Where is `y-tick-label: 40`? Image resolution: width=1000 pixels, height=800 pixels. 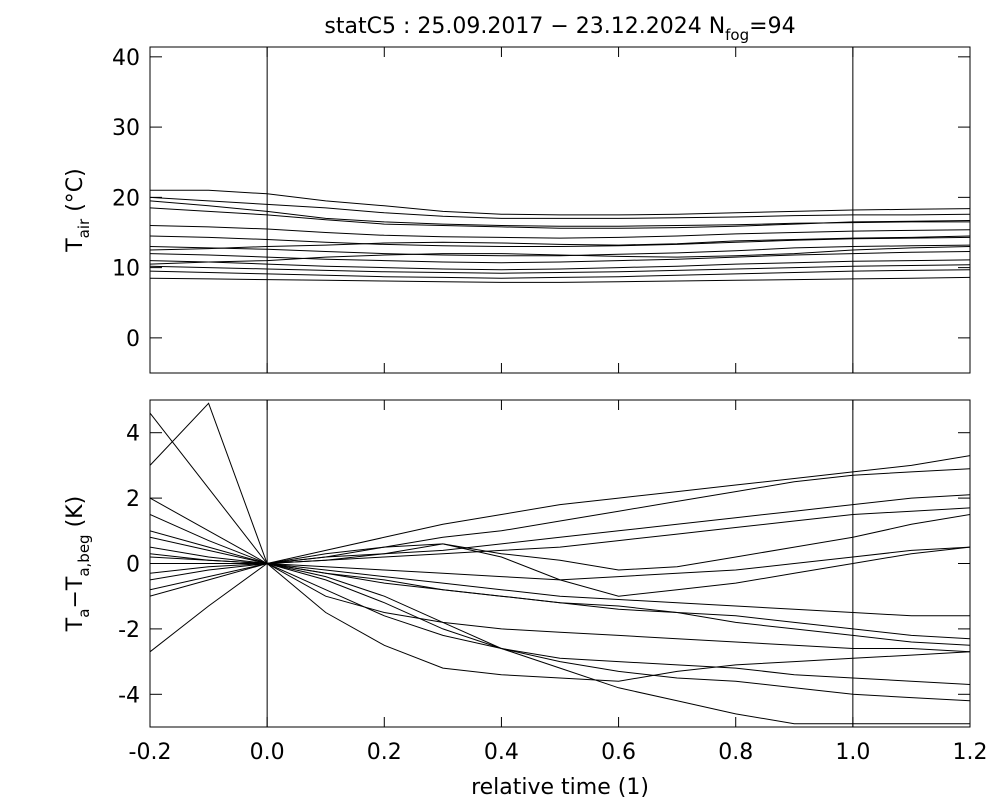 y-tick-label: 40 is located at coordinates (126, 58).